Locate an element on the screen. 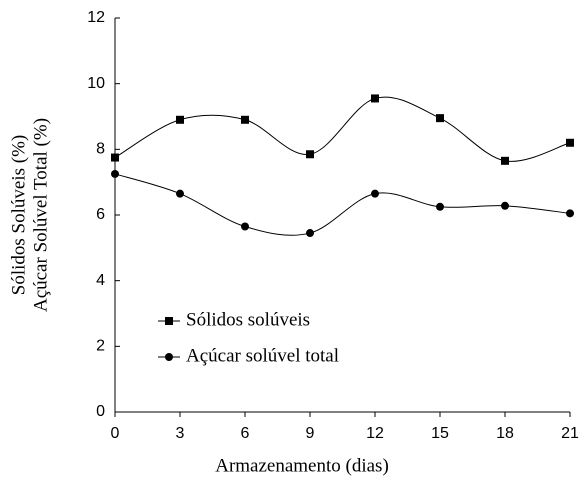 The width and height of the screenshot is (581, 484). y-tick-label: 4 is located at coordinates (100, 280).